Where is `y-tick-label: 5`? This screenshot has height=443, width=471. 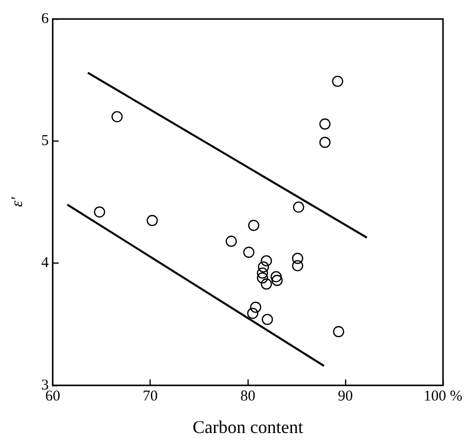 y-tick-label: 5 is located at coordinates (45, 141).